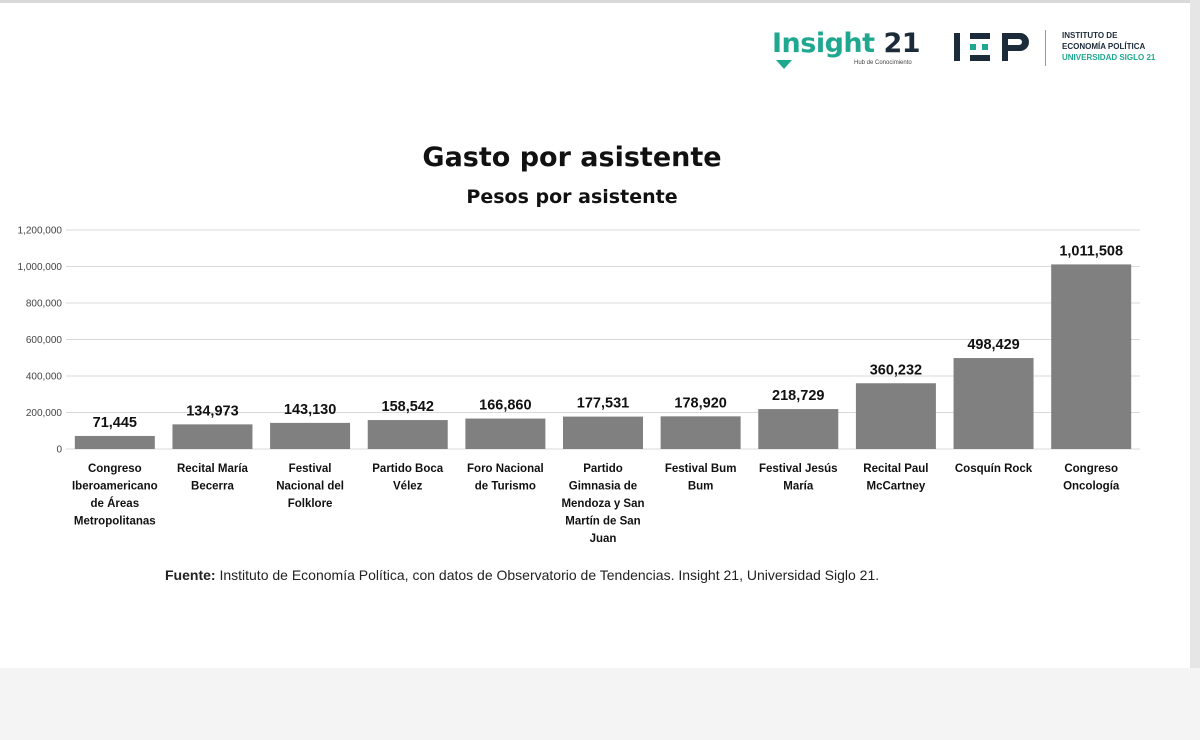 The width and height of the screenshot is (1200, 740). I want to click on x-tick-label-line: Festival, so click(310, 469).